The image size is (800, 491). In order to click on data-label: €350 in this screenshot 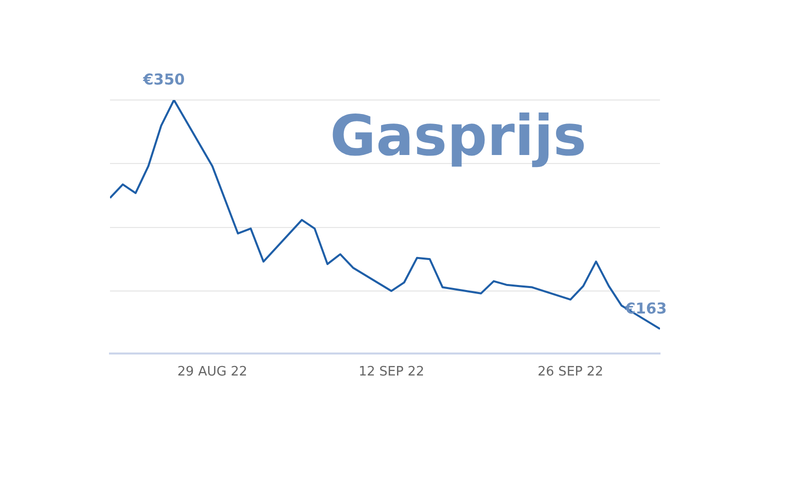, I will do `click(163, 79)`.